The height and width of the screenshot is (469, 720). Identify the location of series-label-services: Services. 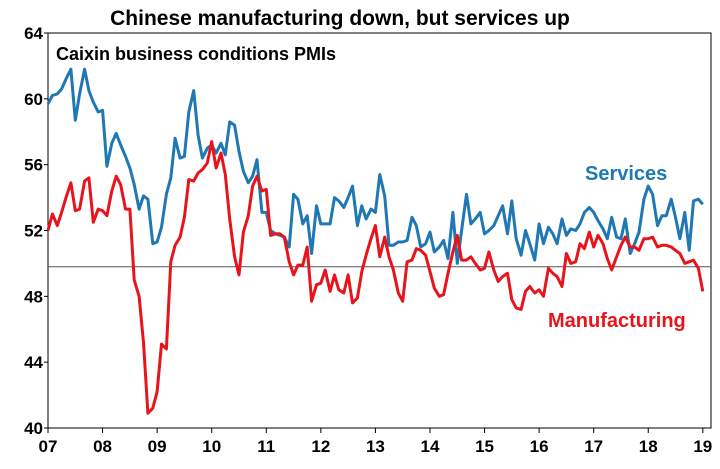
(626, 174).